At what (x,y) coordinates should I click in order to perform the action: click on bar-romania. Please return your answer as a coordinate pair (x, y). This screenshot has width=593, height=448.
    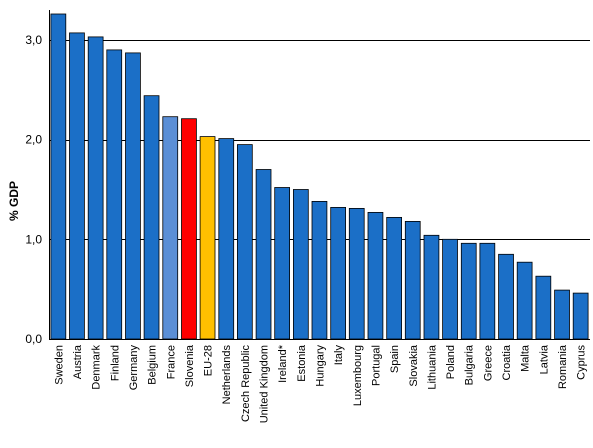
    Looking at the image, I should click on (562, 314).